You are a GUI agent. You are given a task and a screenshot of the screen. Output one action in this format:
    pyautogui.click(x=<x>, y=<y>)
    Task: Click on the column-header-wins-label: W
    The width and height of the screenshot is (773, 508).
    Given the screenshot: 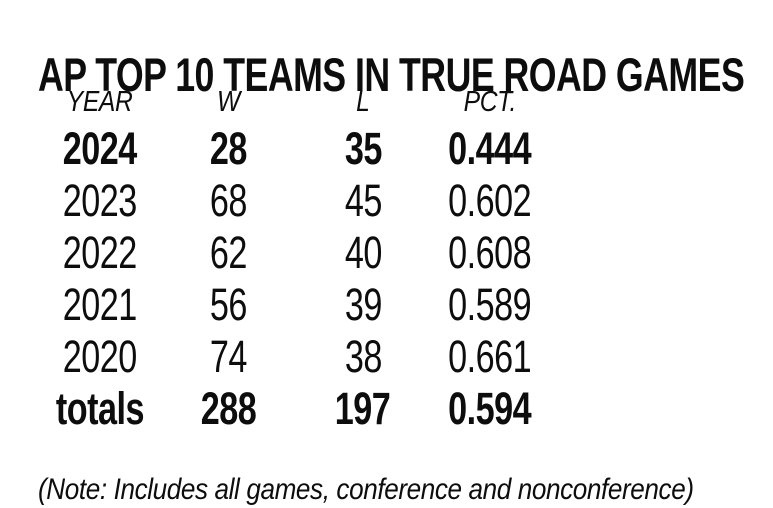 What is the action you would take?
    pyautogui.click(x=228, y=101)
    